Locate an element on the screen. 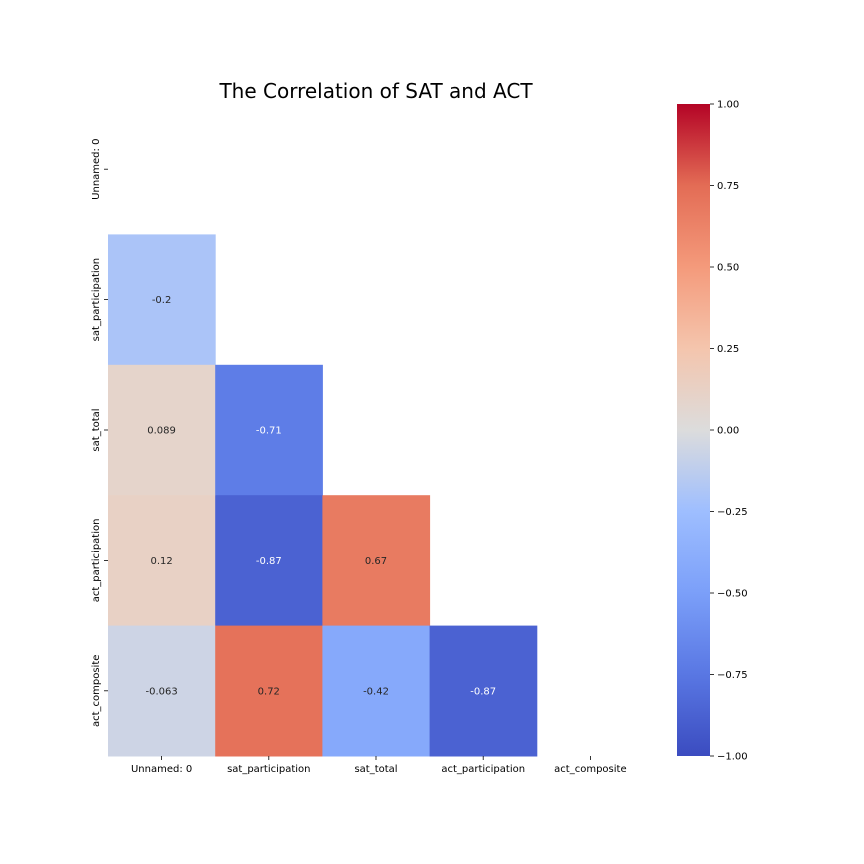 Image resolution: width=864 pixels, height=864 pixels. x-tick-label-sat-total: sat_total is located at coordinates (375, 769).